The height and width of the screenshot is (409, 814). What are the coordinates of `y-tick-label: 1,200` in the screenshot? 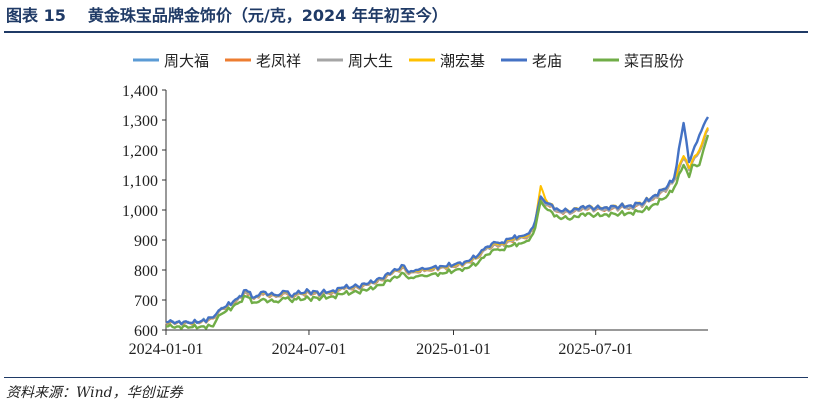 It's located at (140, 151).